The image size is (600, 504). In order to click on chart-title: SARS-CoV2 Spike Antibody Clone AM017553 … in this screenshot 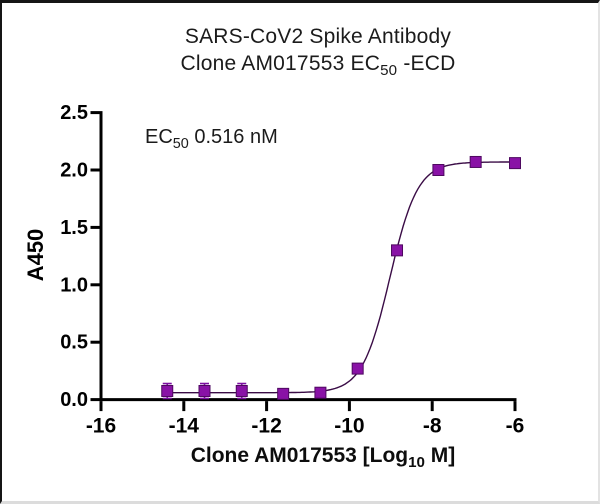, I will do `click(309, 53)`.